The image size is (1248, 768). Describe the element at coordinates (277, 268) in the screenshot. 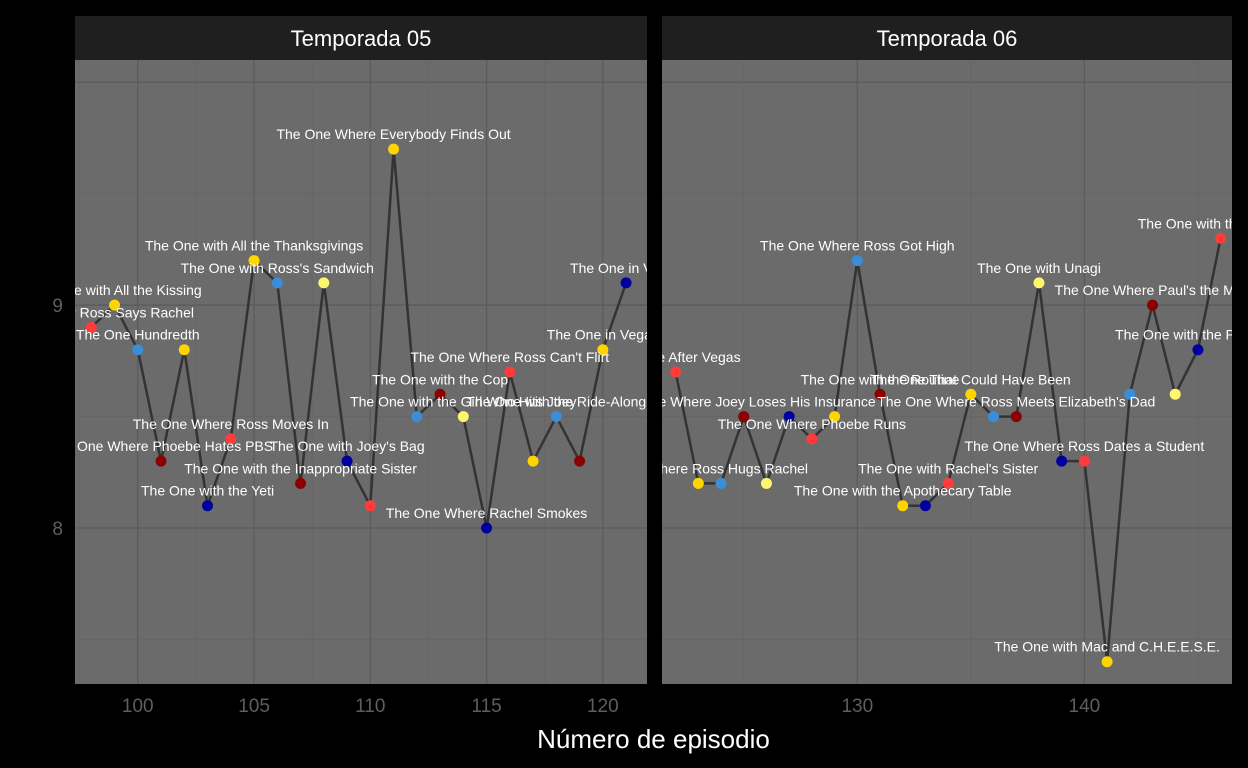

I see `data-label: The One with Ross's Sandwich` at that location.